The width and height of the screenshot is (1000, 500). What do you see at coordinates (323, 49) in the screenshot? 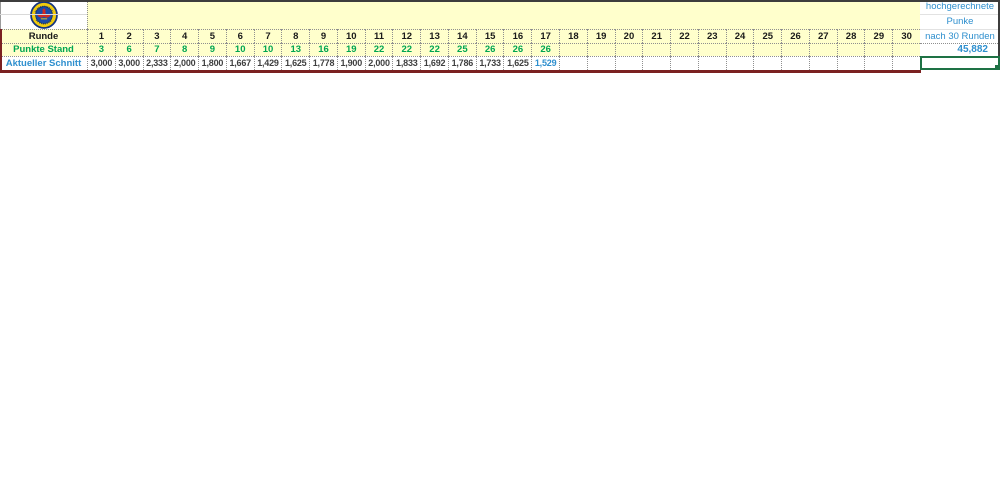
I see `punkte-stand-cell: 16` at bounding box center [323, 49].